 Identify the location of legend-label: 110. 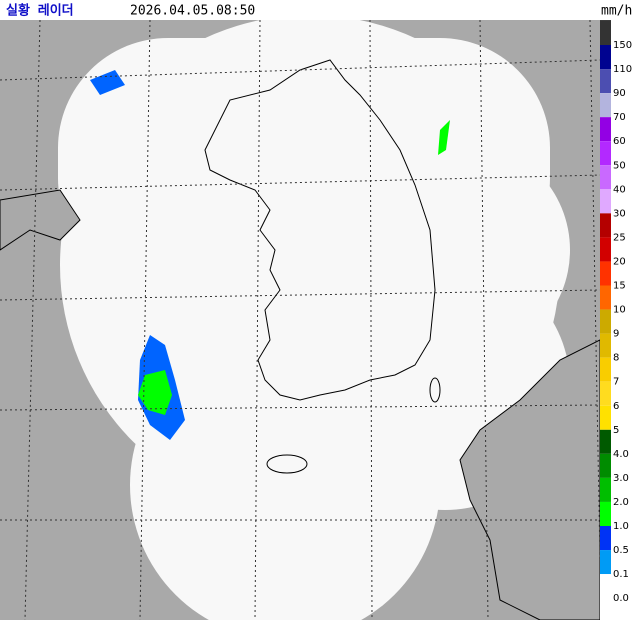
(622, 69).